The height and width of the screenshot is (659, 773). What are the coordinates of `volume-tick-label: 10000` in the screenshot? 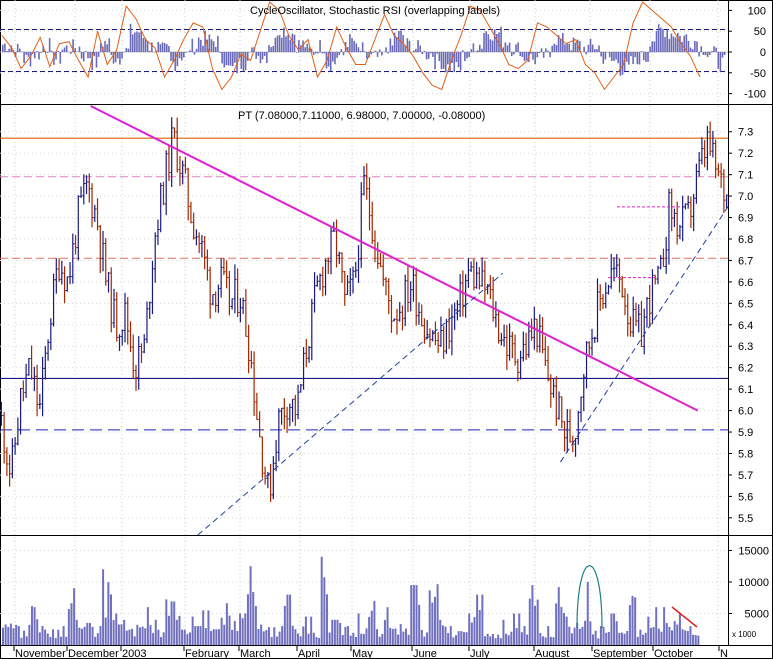 It's located at (753, 583).